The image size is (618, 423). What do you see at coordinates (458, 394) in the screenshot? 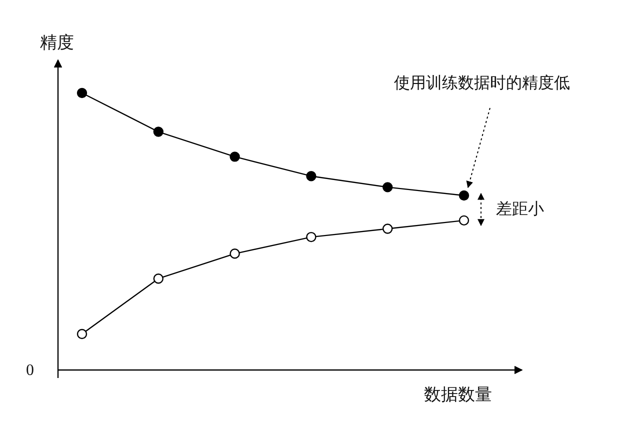
I see `xlabel: 数据数量` at bounding box center [458, 394].